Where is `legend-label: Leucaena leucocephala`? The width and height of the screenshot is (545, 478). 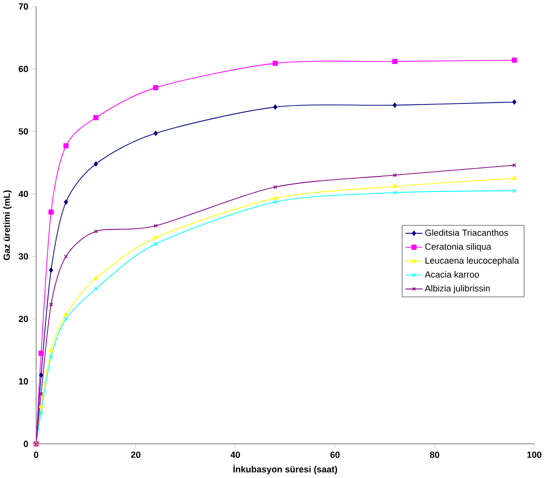 legend-label: Leucaena leucocephala is located at coordinates (473, 261).